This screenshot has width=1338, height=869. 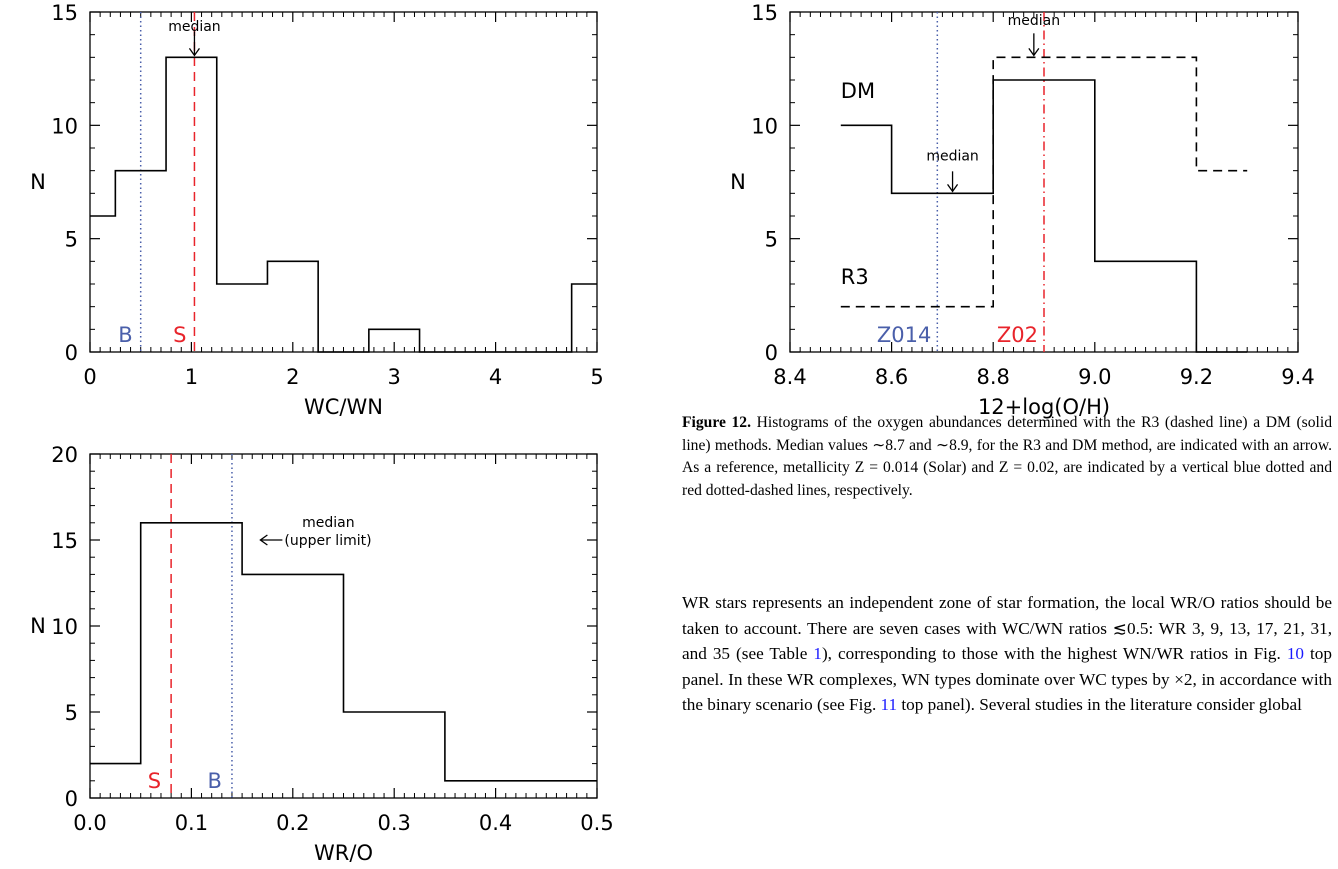 I want to click on median-arrow-r3-head, so click(x=1034, y=52).